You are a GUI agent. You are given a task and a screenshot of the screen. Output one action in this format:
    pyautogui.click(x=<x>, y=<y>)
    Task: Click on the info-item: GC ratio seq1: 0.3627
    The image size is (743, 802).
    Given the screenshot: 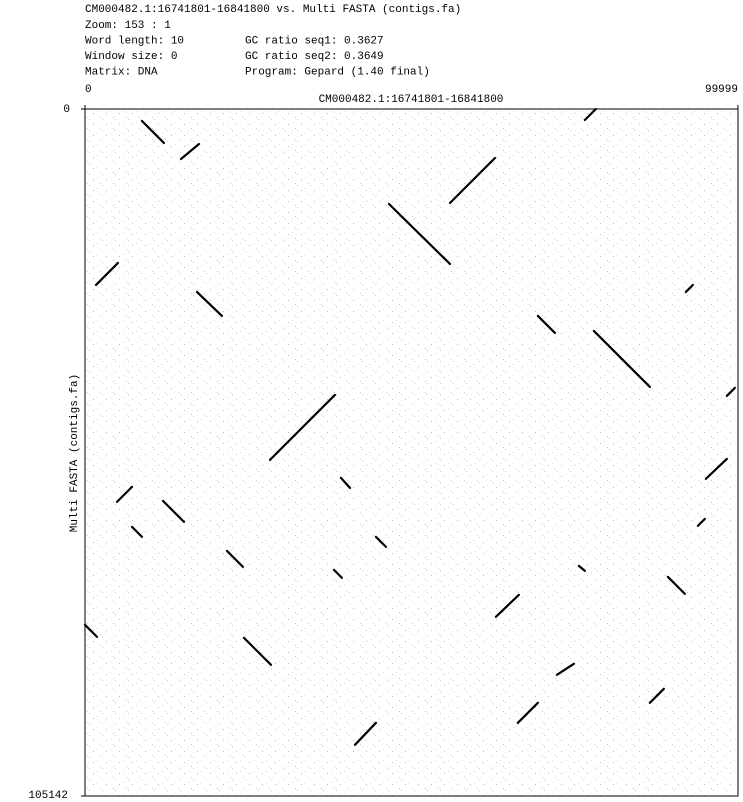 What is the action you would take?
    pyautogui.click(x=314, y=41)
    